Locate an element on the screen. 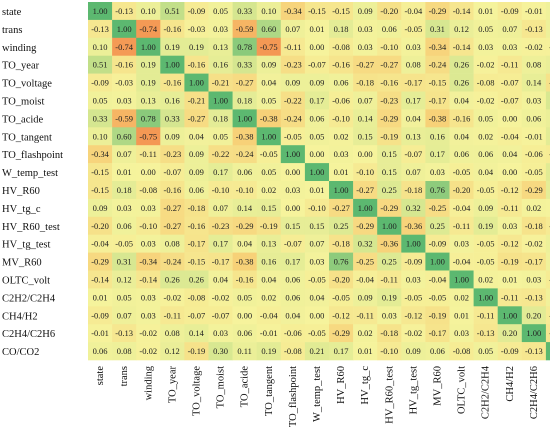  cell-value-label: -0.07 is located at coordinates (221, 315).